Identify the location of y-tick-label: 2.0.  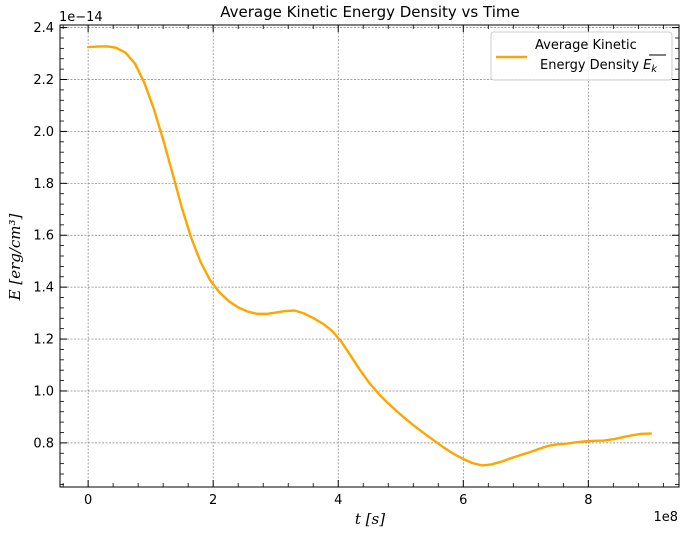
(43, 132).